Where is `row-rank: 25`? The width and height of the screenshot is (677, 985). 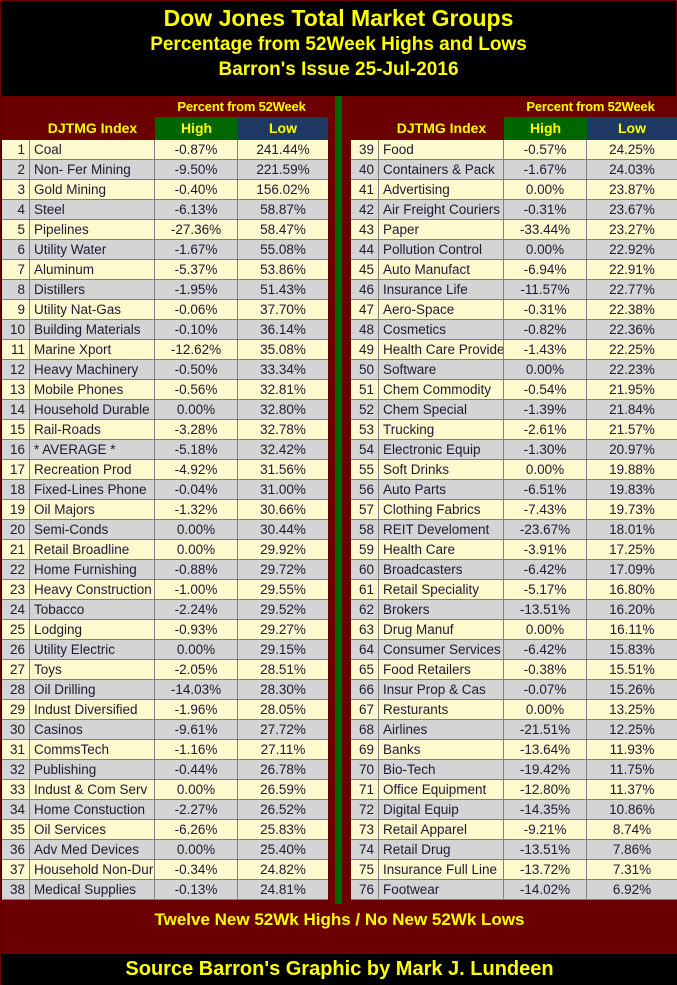 row-rank: 25 is located at coordinates (16, 629).